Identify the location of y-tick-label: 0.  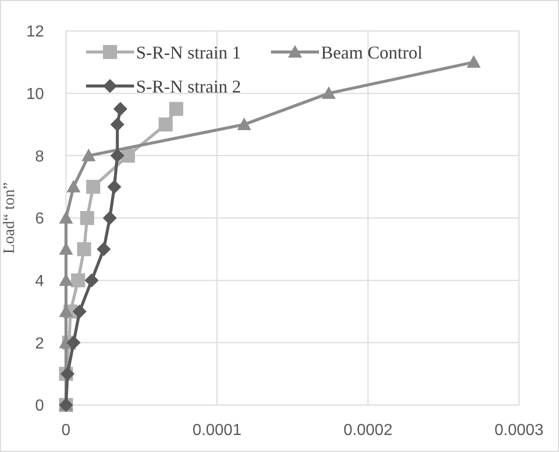
(39, 406).